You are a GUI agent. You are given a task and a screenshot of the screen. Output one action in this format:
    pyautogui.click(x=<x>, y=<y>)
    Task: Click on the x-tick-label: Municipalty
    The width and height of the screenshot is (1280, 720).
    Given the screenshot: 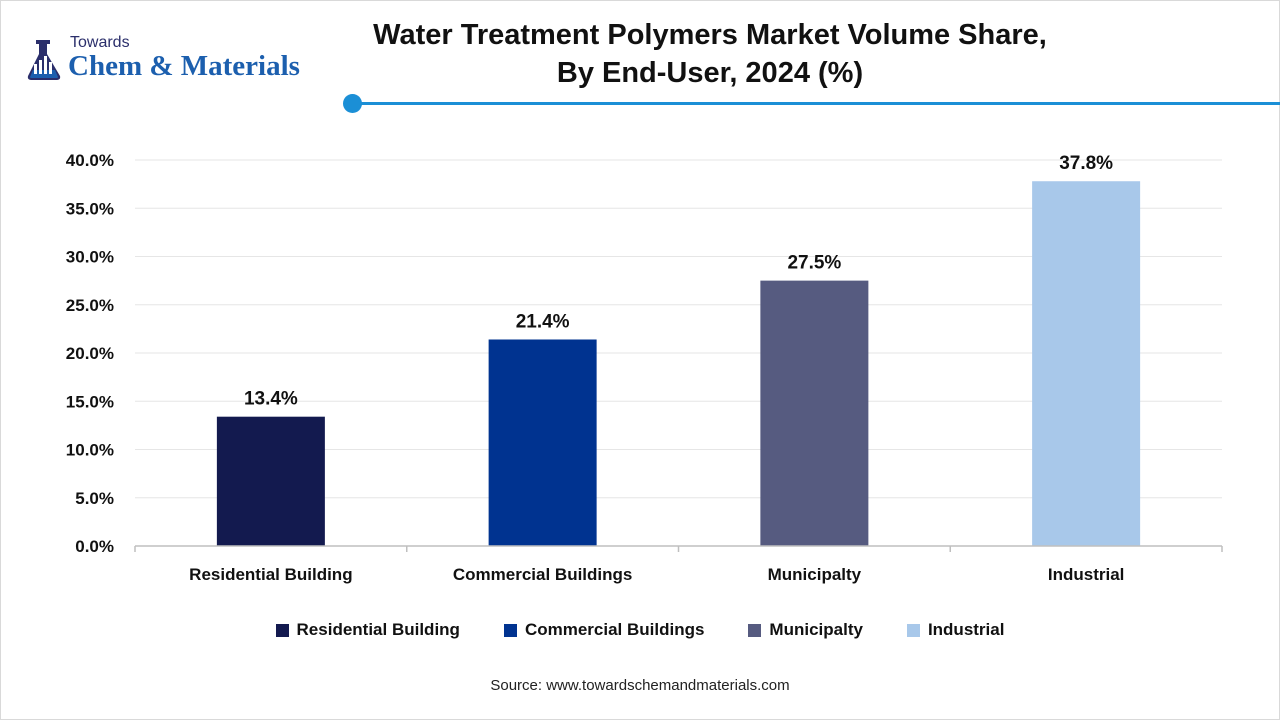 What is the action you would take?
    pyautogui.click(x=815, y=574)
    